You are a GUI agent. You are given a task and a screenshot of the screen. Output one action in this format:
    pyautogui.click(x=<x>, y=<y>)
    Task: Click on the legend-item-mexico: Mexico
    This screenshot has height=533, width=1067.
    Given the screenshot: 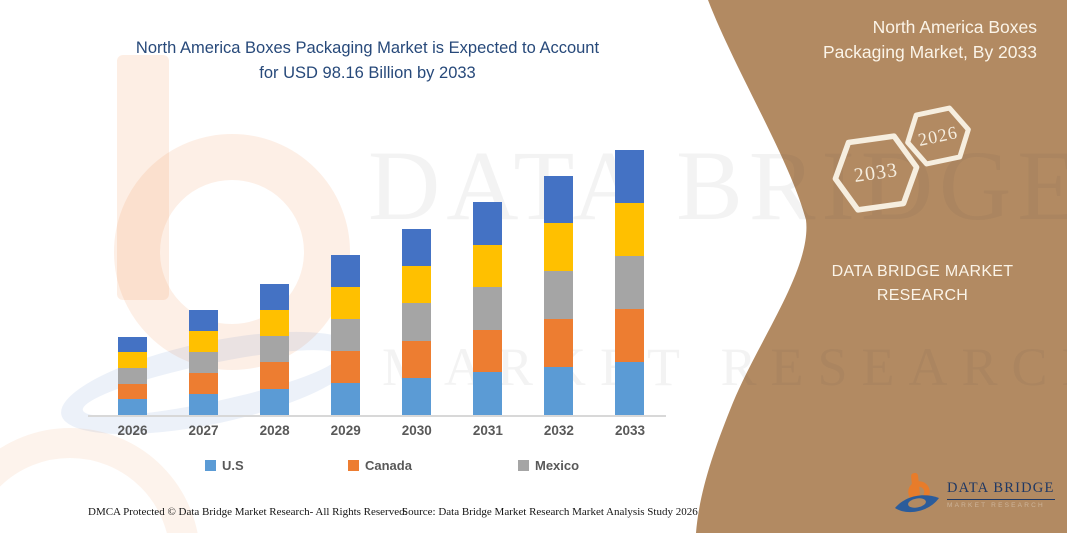 What is the action you would take?
    pyautogui.click(x=548, y=465)
    